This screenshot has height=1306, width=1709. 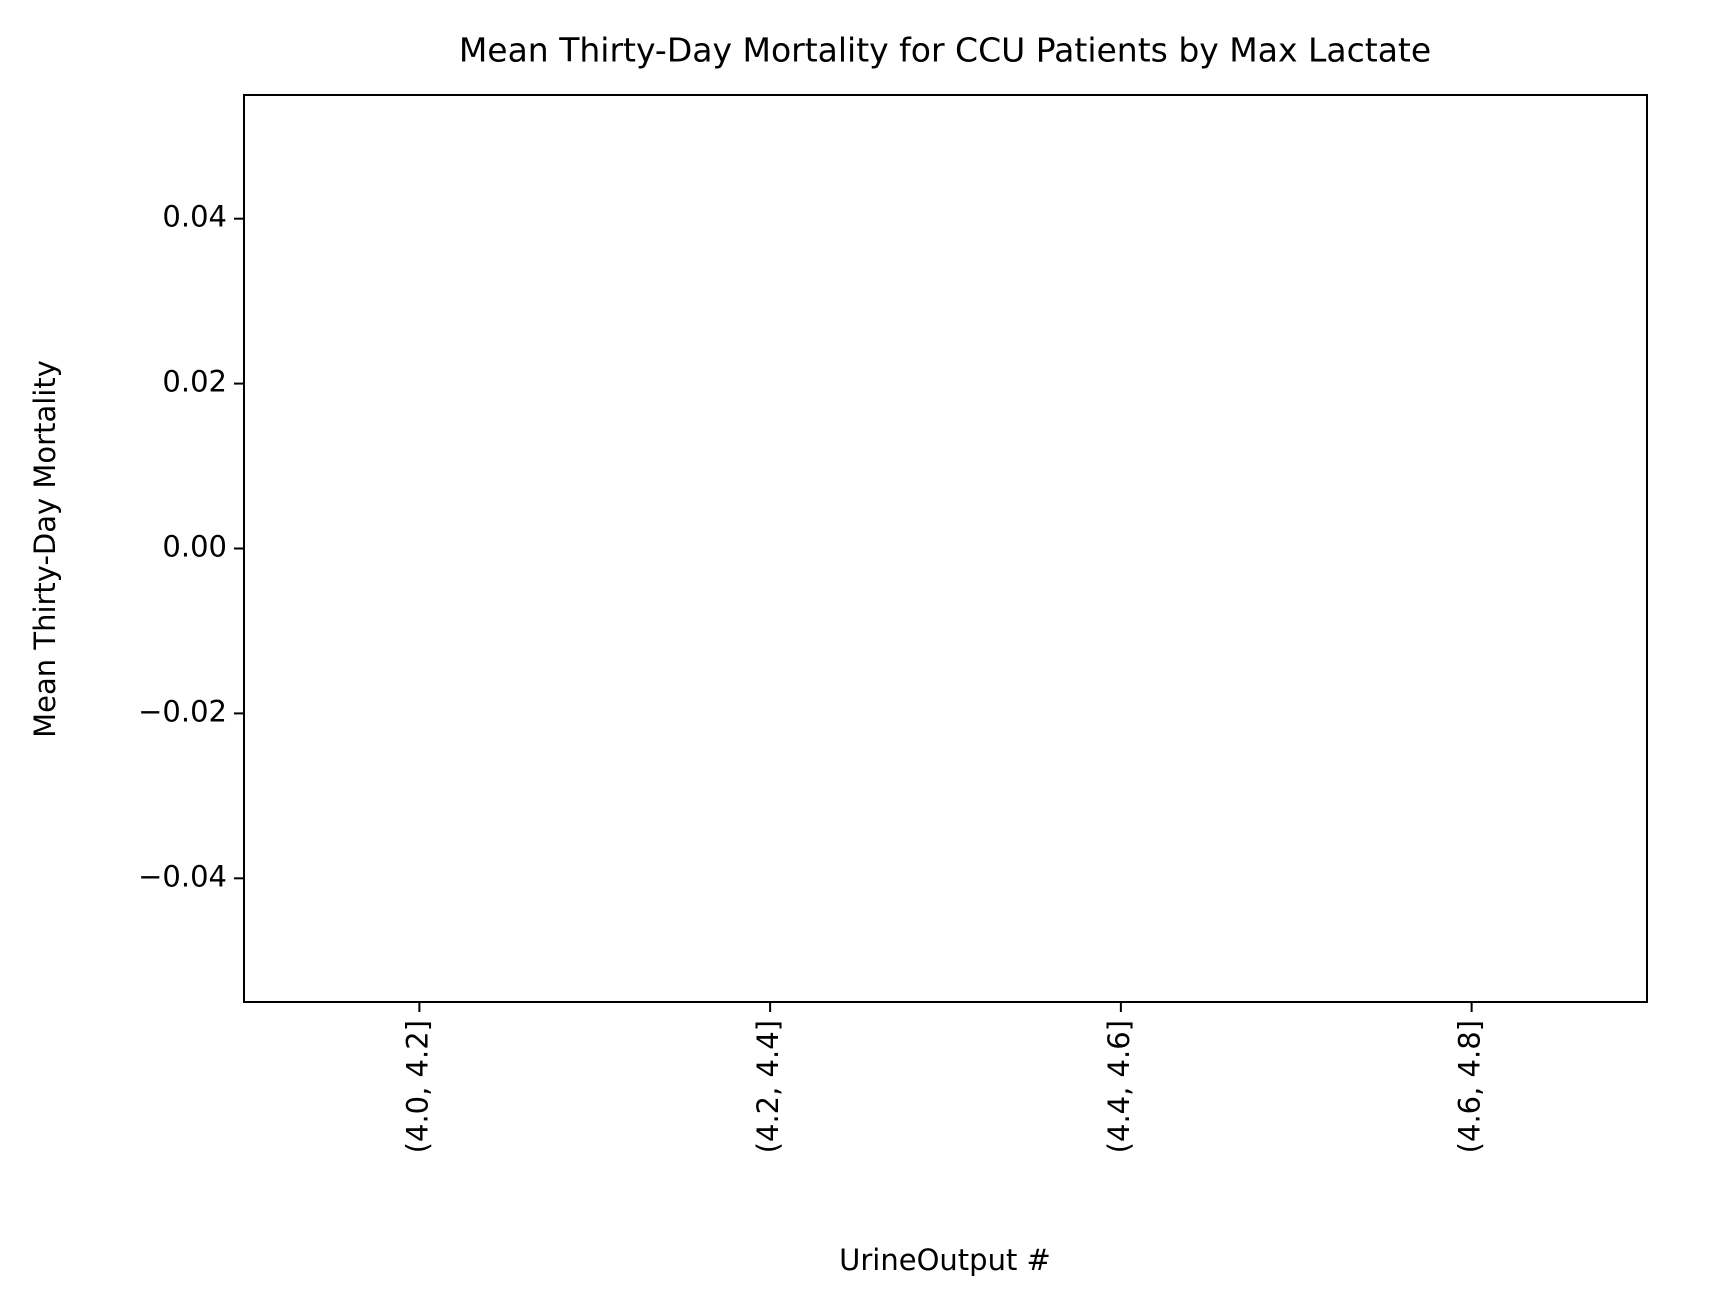 What do you see at coordinates (182, 876) in the screenshot?
I see `y-tick-label: −0.04` at bounding box center [182, 876].